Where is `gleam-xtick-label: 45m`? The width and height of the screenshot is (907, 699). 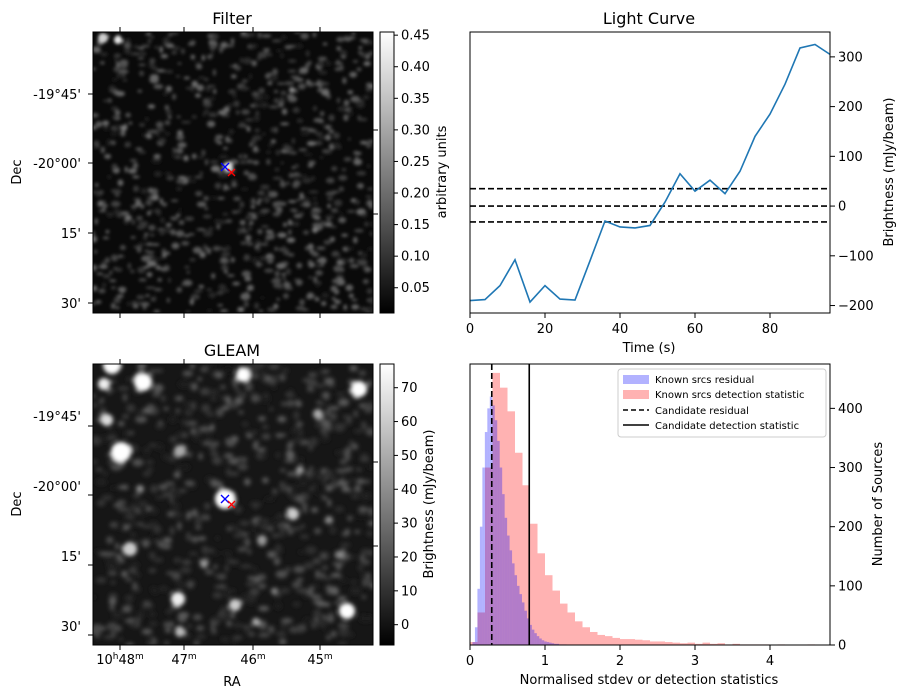 gleam-xtick-label: 45m is located at coordinates (319, 660).